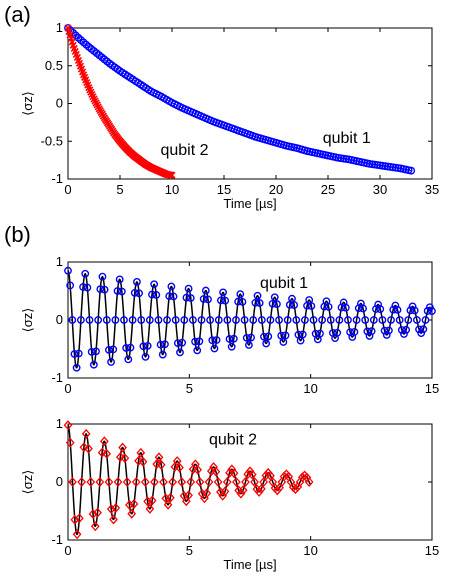 The height and width of the screenshot is (586, 469). What do you see at coordinates (52, 140) in the screenshot?
I see `y-tick-label: -0.5` at bounding box center [52, 140].